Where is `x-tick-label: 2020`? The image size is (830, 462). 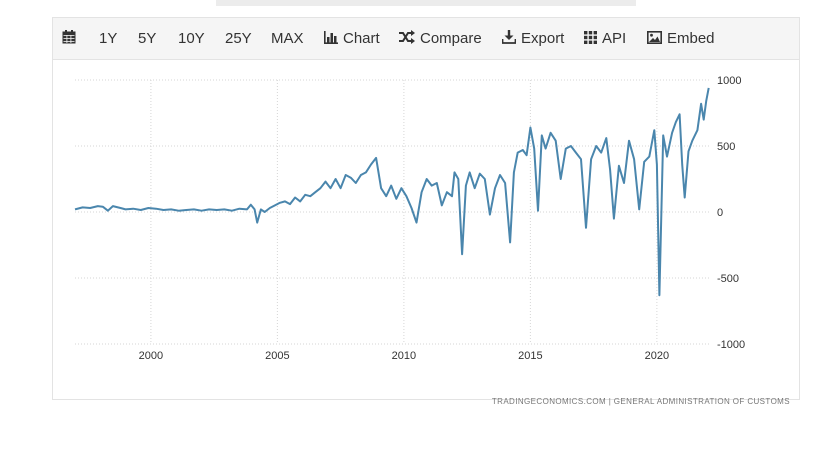 x-tick-label: 2020 is located at coordinates (657, 356).